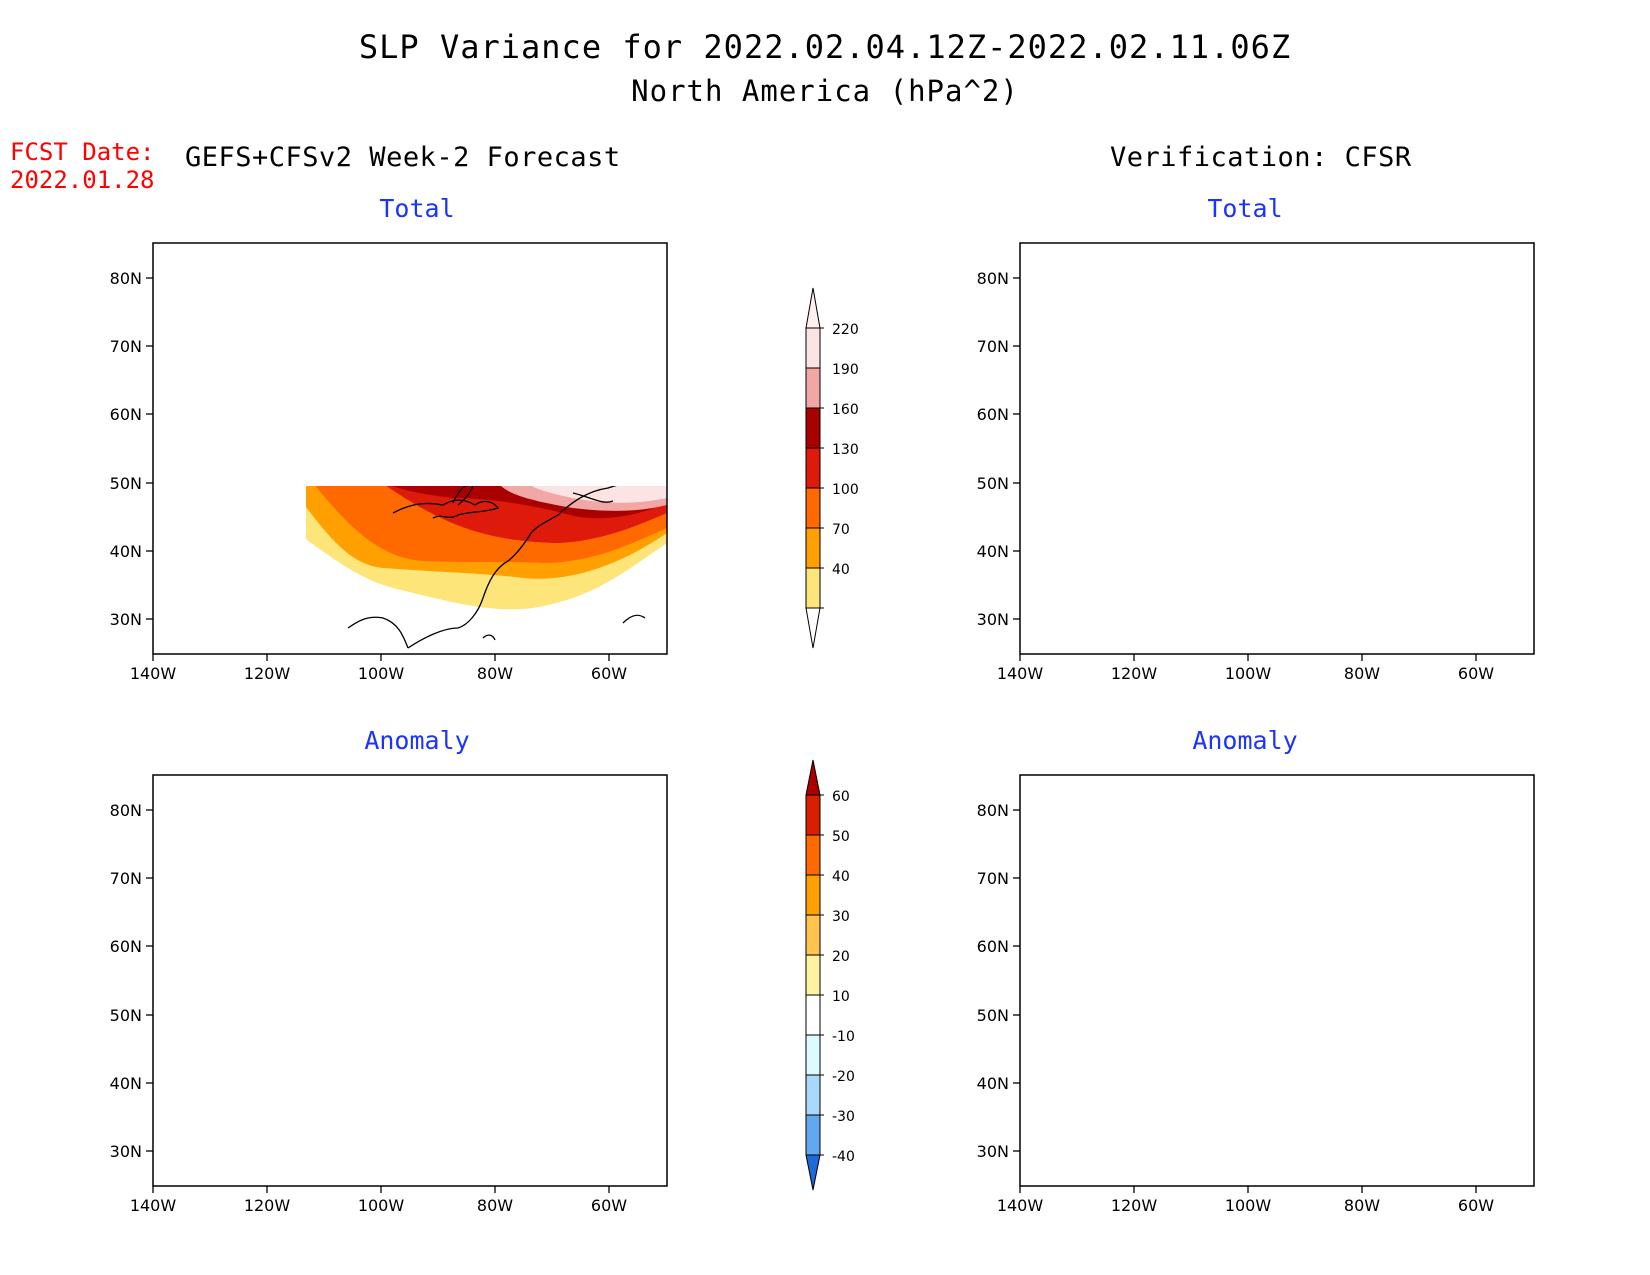 This screenshot has height=1275, width=1650. I want to click on colorbar-total: 220 190 160 130 100 70 40, so click(832, 468).